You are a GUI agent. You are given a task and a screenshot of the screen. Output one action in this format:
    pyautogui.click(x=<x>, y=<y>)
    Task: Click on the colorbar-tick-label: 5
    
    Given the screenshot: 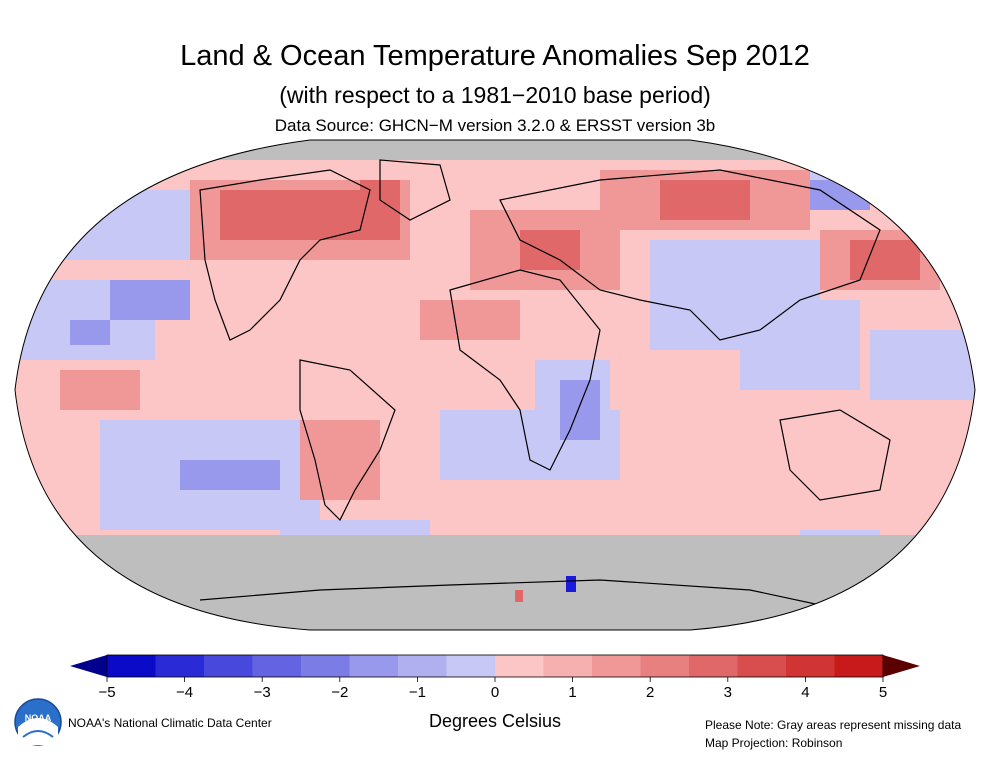 What is the action you would take?
    pyautogui.click(x=883, y=692)
    